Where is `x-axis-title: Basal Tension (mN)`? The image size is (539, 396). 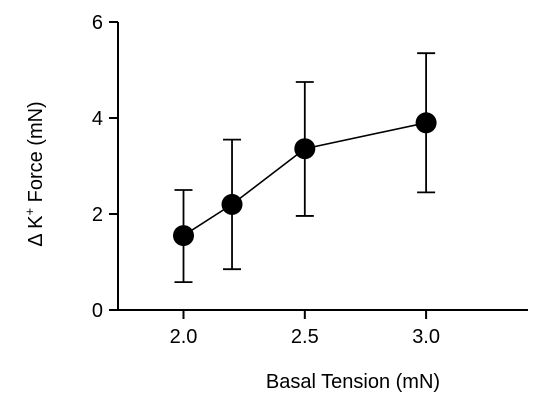 x-axis-title: Basal Tension (mN) is located at coordinates (353, 382).